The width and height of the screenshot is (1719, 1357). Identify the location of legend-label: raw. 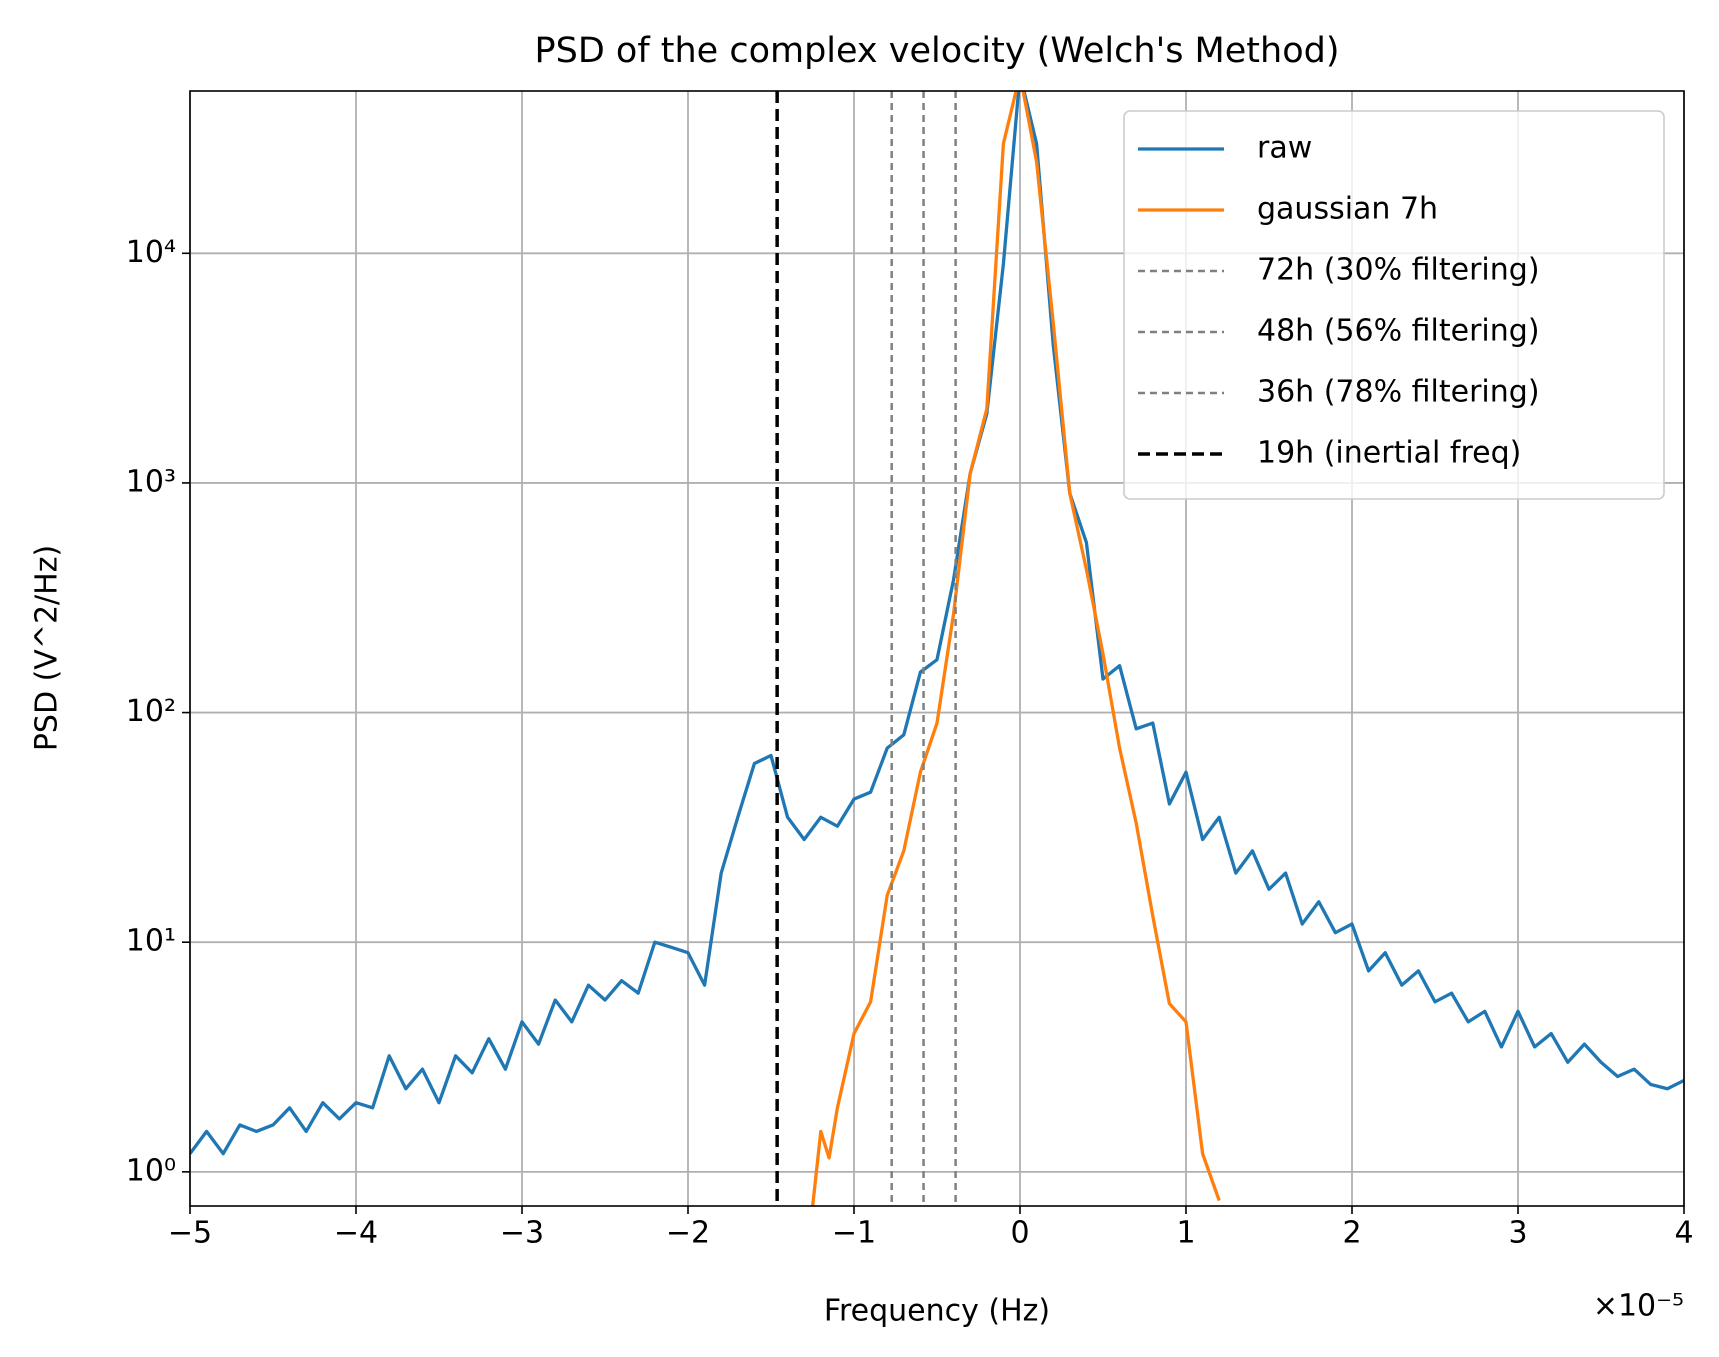
(1284, 148).